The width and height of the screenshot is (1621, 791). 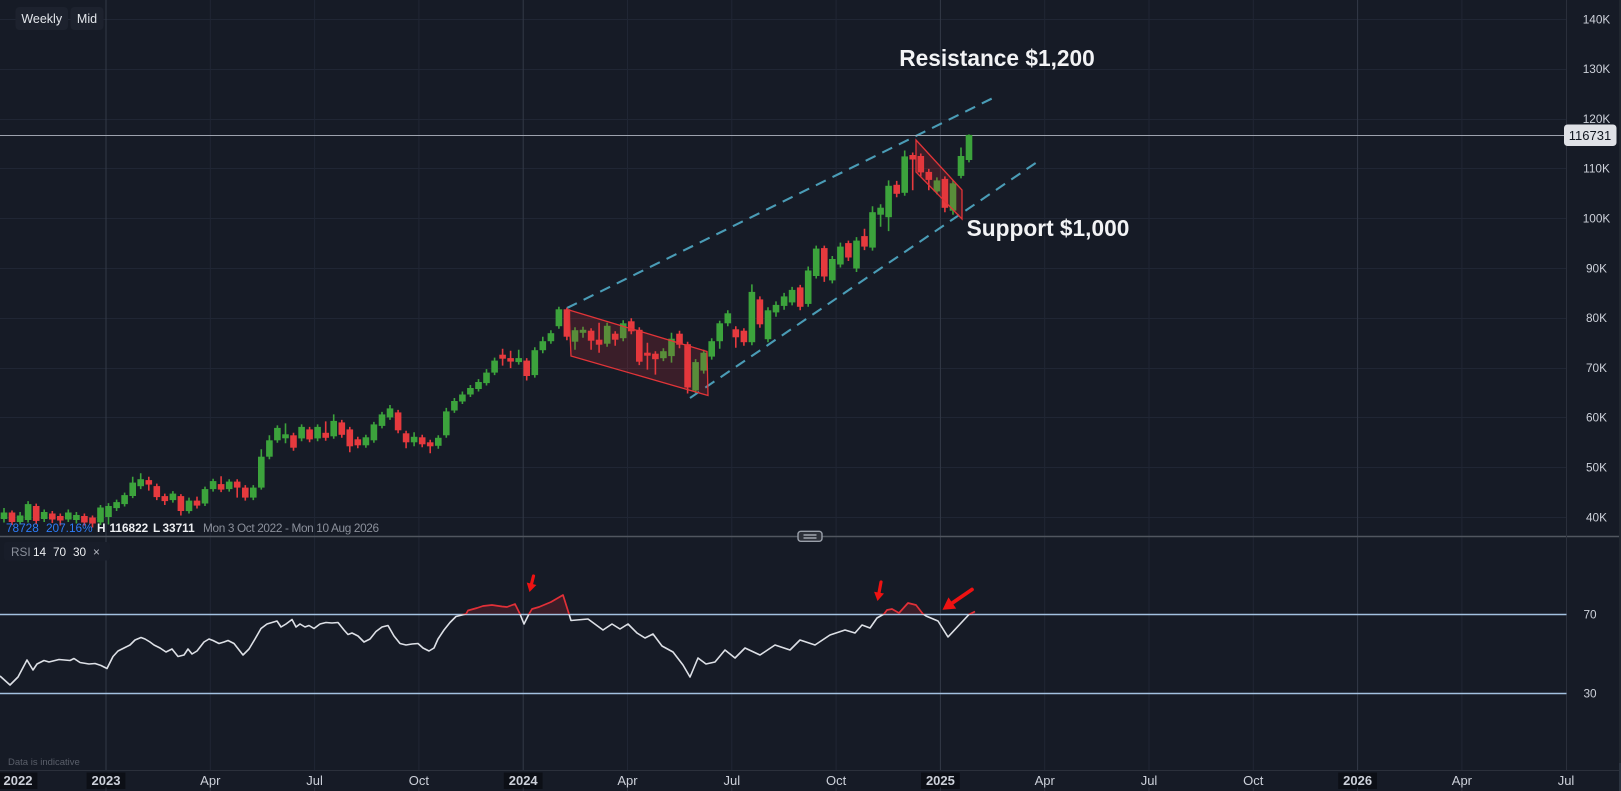 I want to click on svg-text: 140K, so click(x=1597, y=19).